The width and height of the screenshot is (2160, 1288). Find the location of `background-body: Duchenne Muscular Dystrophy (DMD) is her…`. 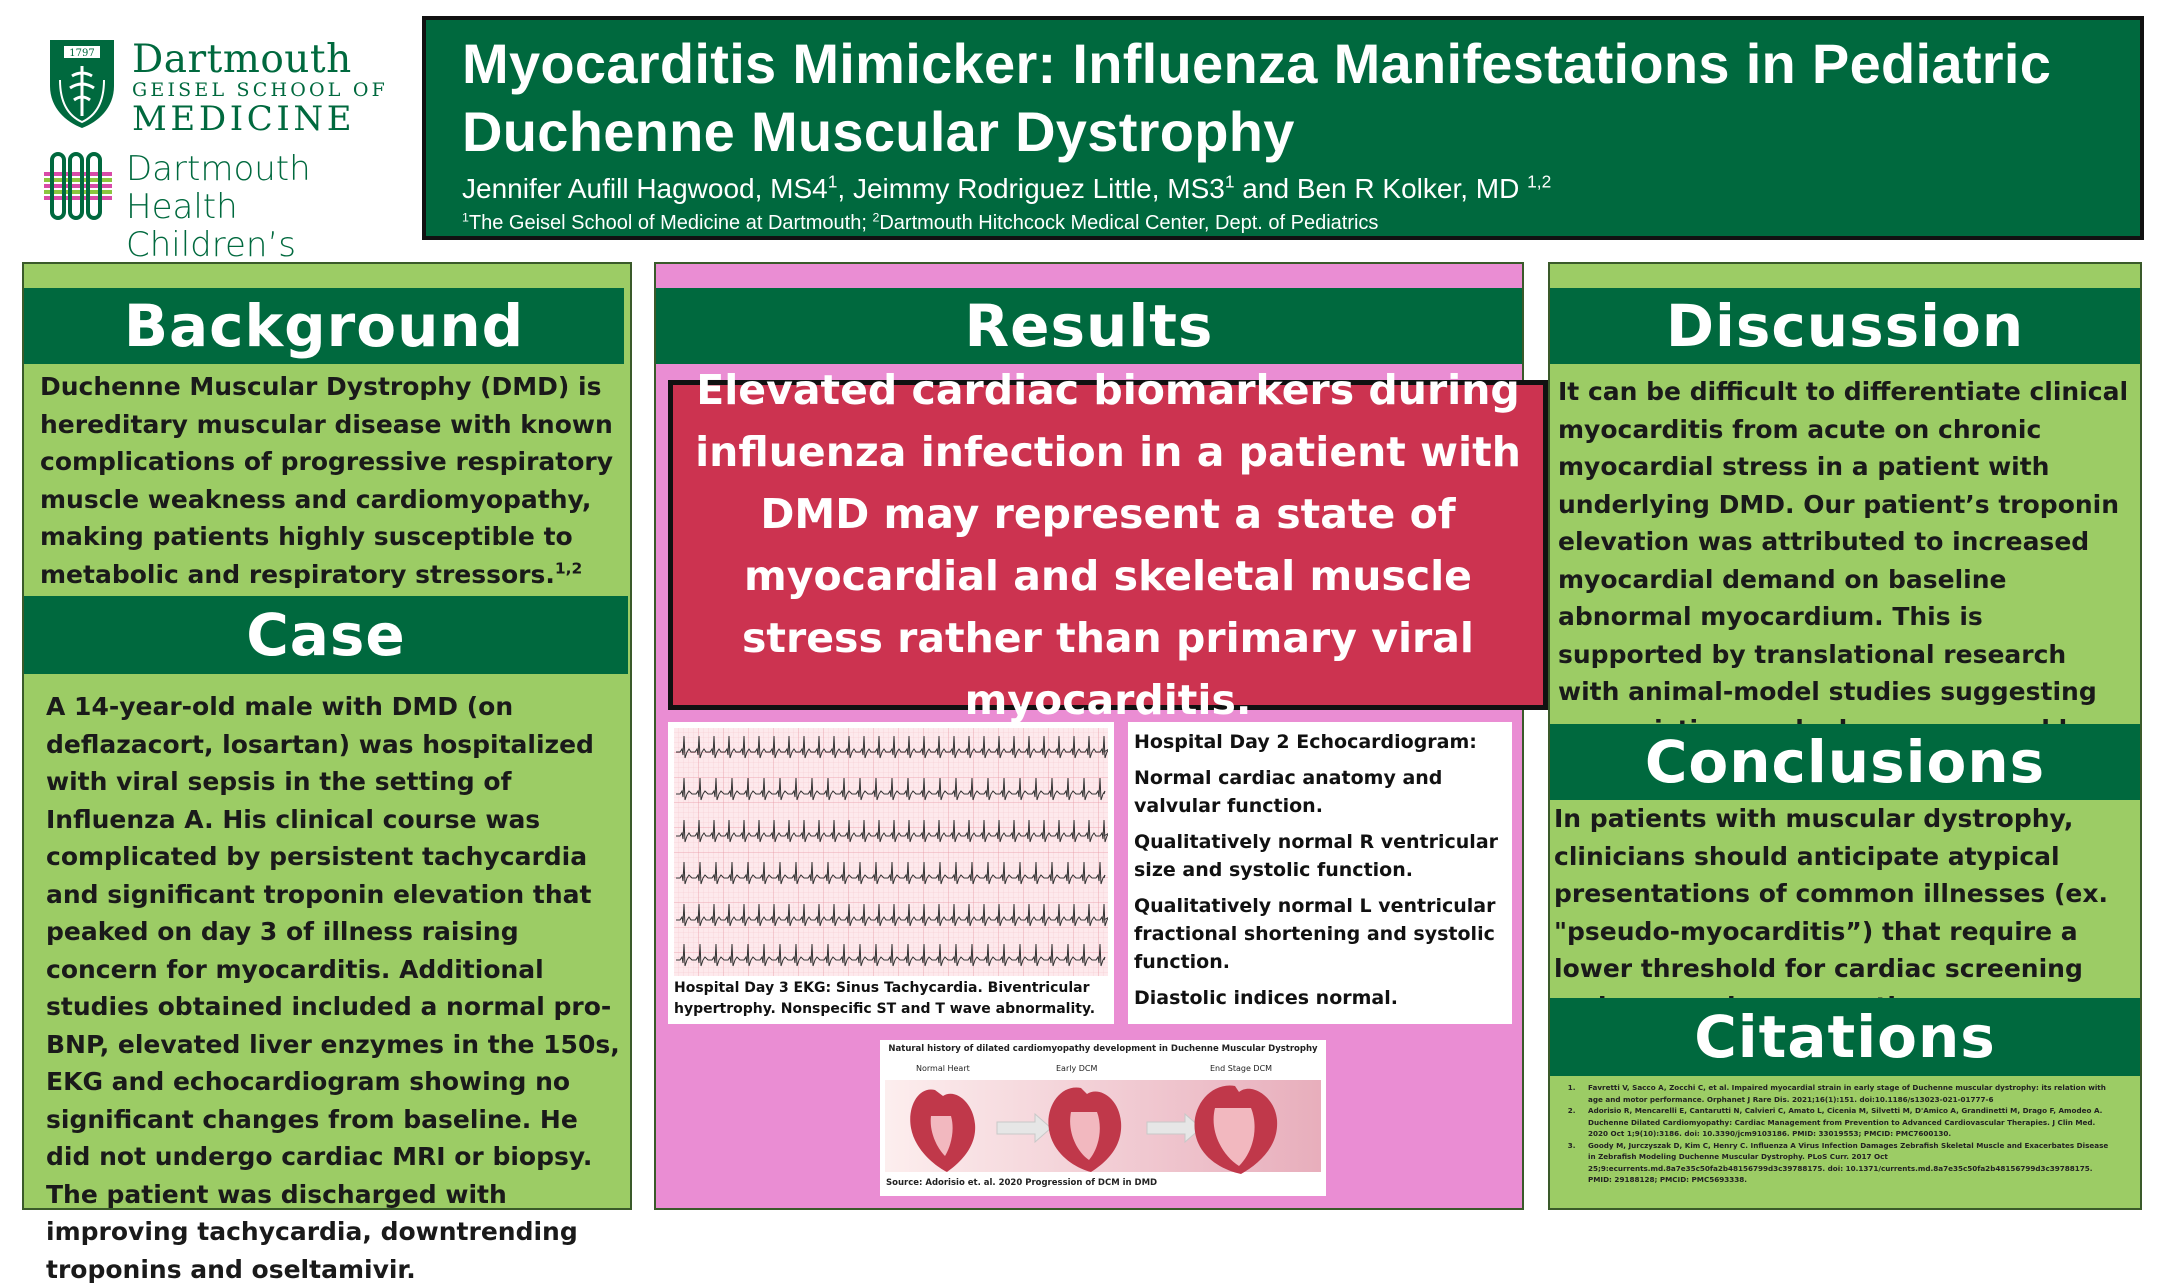

background-body: Duchenne Muscular Dystrophy (DMD) is her… is located at coordinates (327, 480).